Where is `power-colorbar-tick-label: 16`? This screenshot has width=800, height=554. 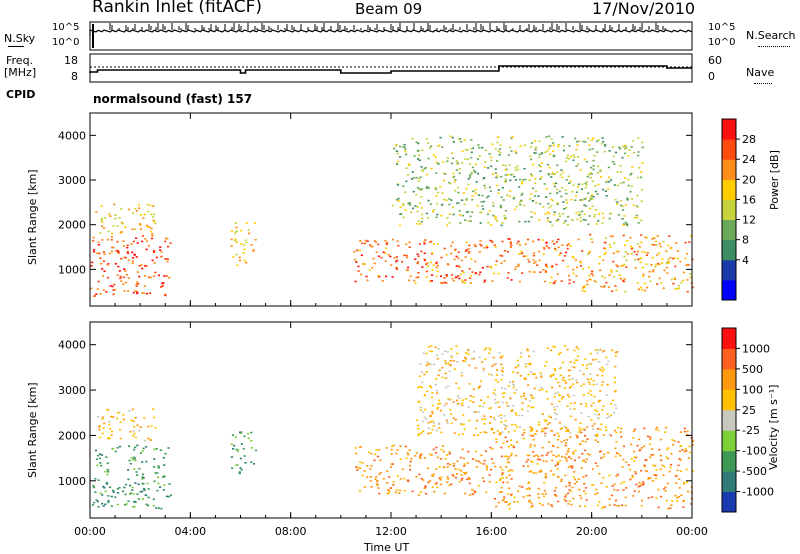
power-colorbar-tick-label: 16 is located at coordinates (749, 199).